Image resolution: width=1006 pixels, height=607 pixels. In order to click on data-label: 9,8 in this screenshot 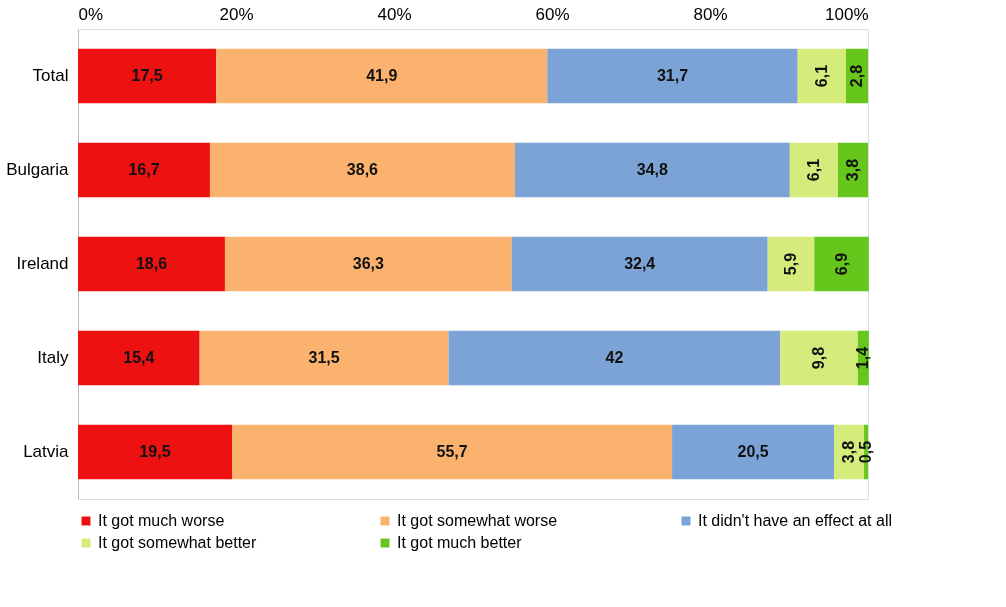, I will do `click(819, 358)`.